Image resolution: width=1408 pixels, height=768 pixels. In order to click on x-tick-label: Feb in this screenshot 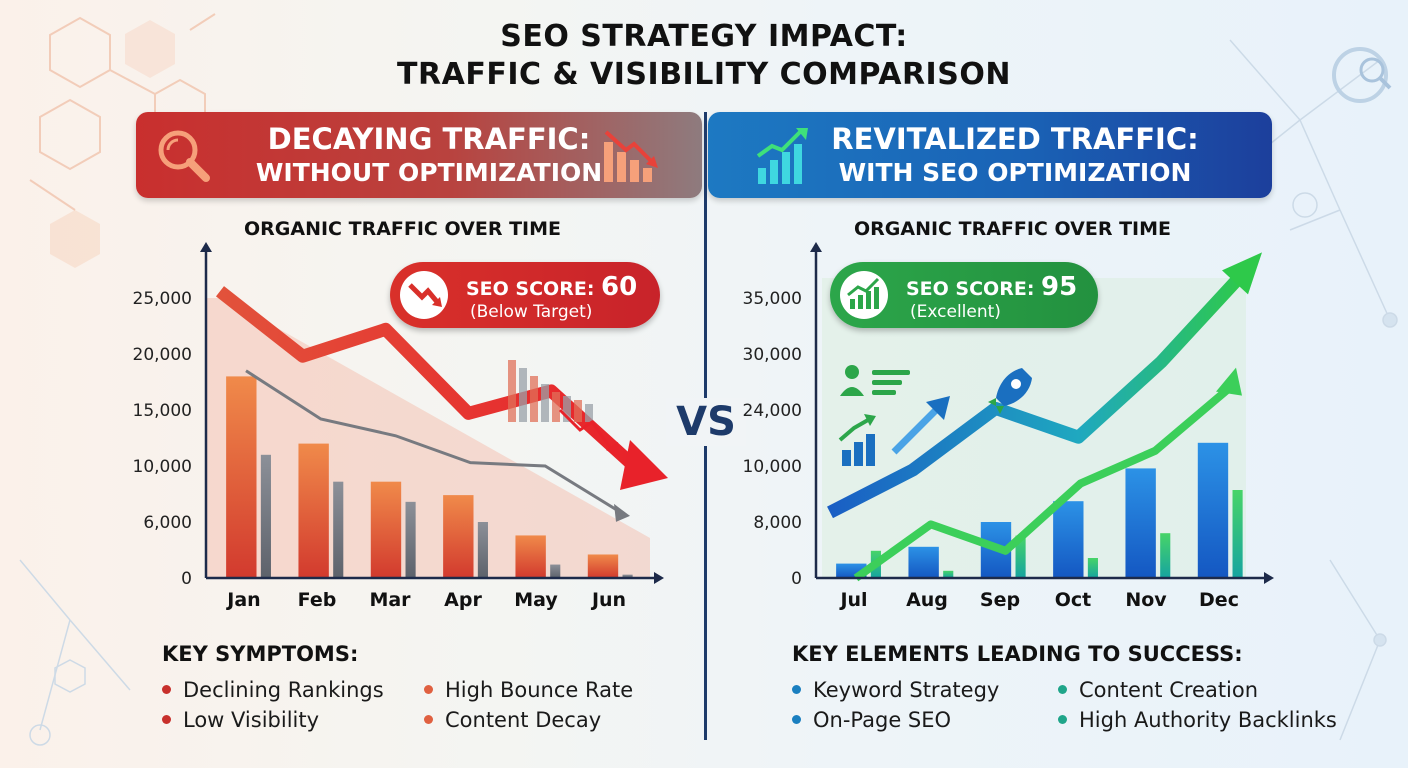, I will do `click(317, 600)`.